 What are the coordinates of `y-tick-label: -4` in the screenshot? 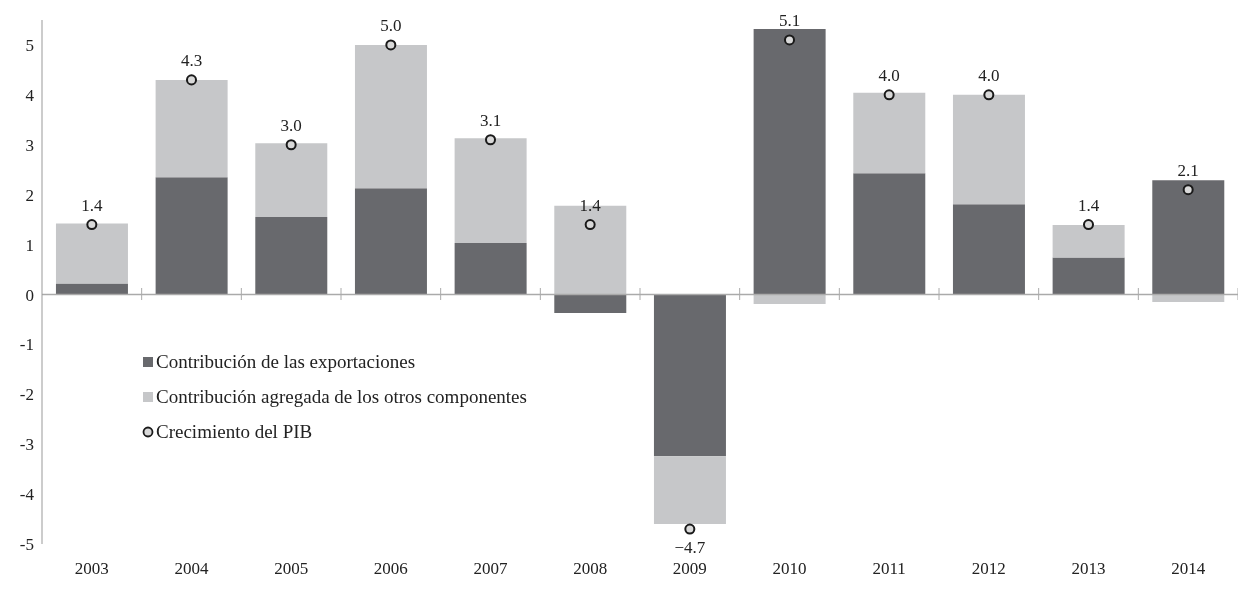 It's located at (27, 495).